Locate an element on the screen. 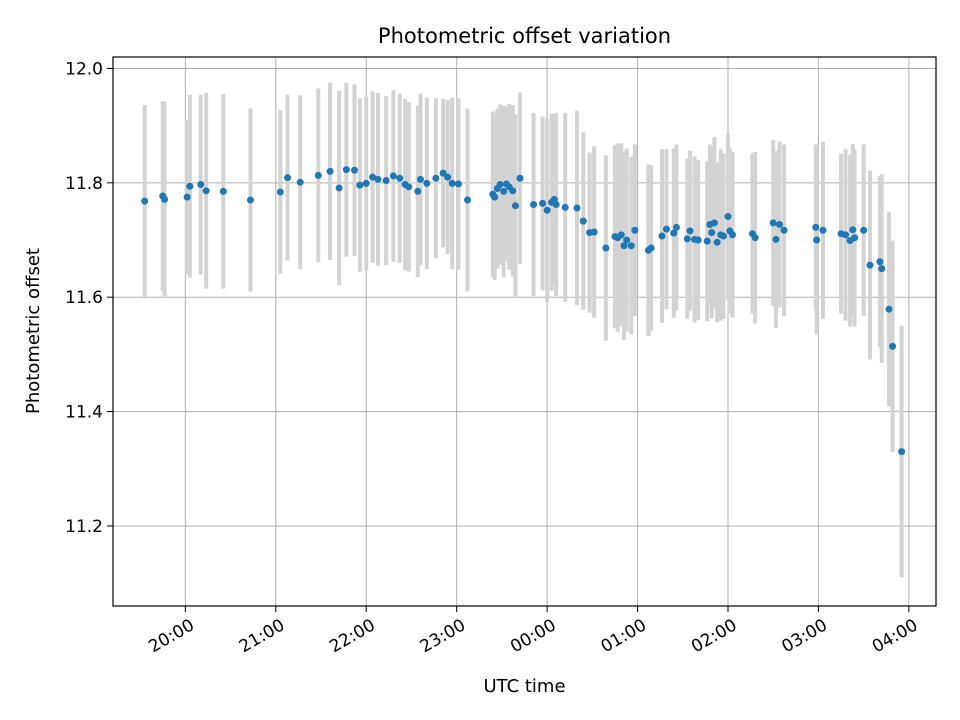  x-axis-label: UTC time is located at coordinates (524, 686).